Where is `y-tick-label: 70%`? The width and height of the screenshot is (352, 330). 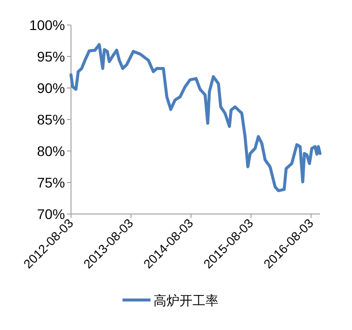
y-tick-label: 70% is located at coordinates (50, 214).